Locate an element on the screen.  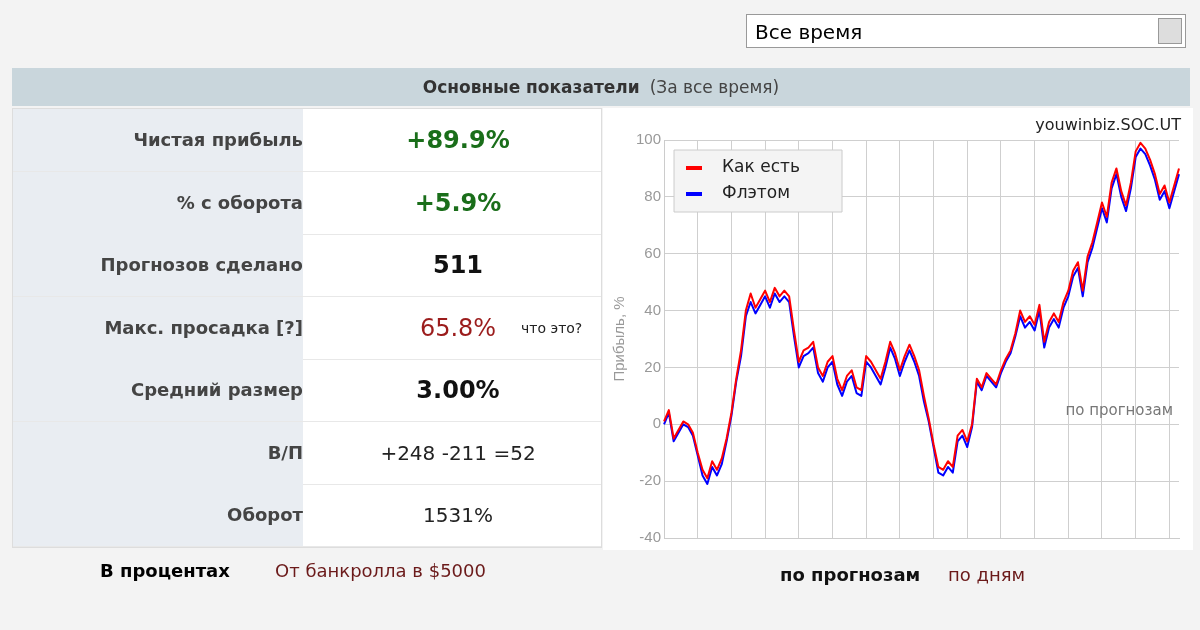
text: что это? is located at coordinates (552, 328).